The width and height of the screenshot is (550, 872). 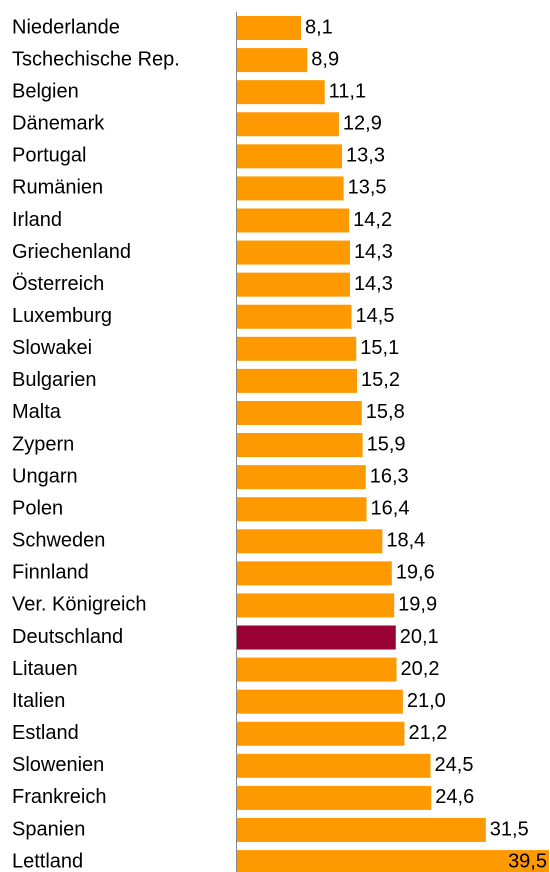 I want to click on category-label: Italien, so click(x=38, y=701).